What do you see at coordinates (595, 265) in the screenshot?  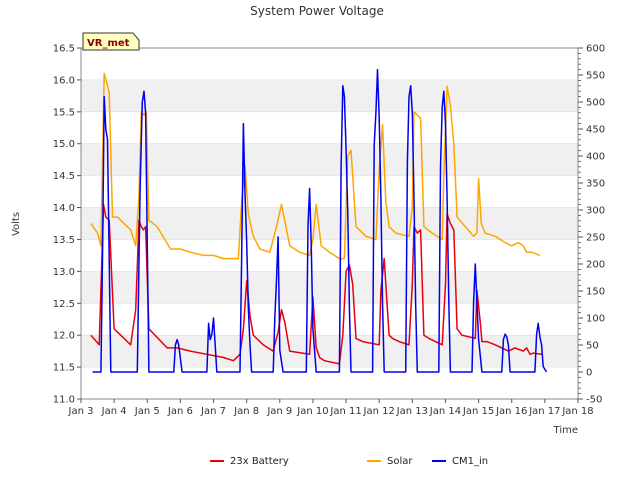 I see `y2-tick-label: 200` at bounding box center [595, 265].